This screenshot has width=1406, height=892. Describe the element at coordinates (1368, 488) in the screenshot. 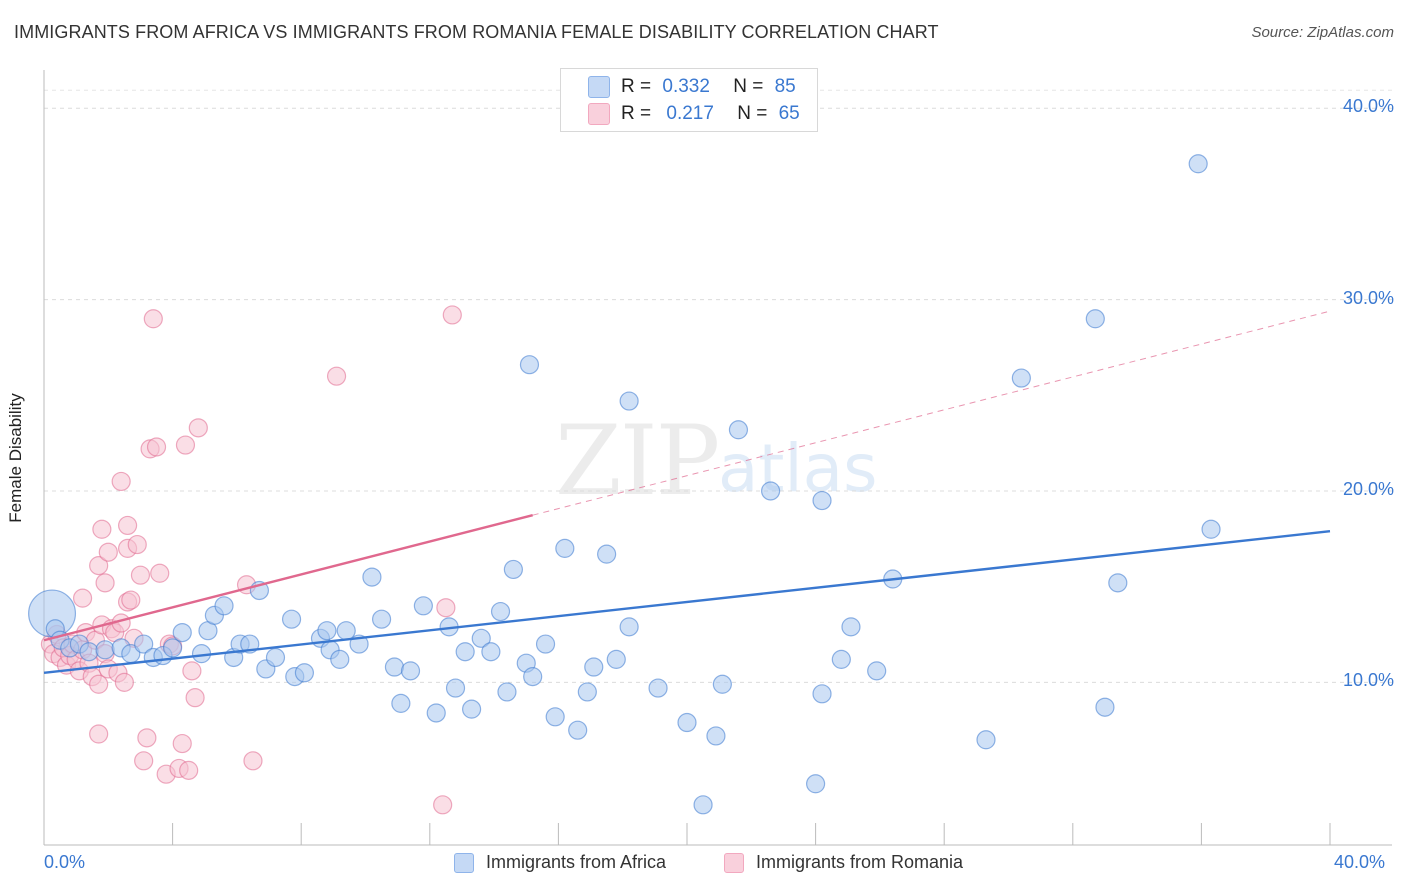

I see `y-tick-label-20: 20.0%` at that location.